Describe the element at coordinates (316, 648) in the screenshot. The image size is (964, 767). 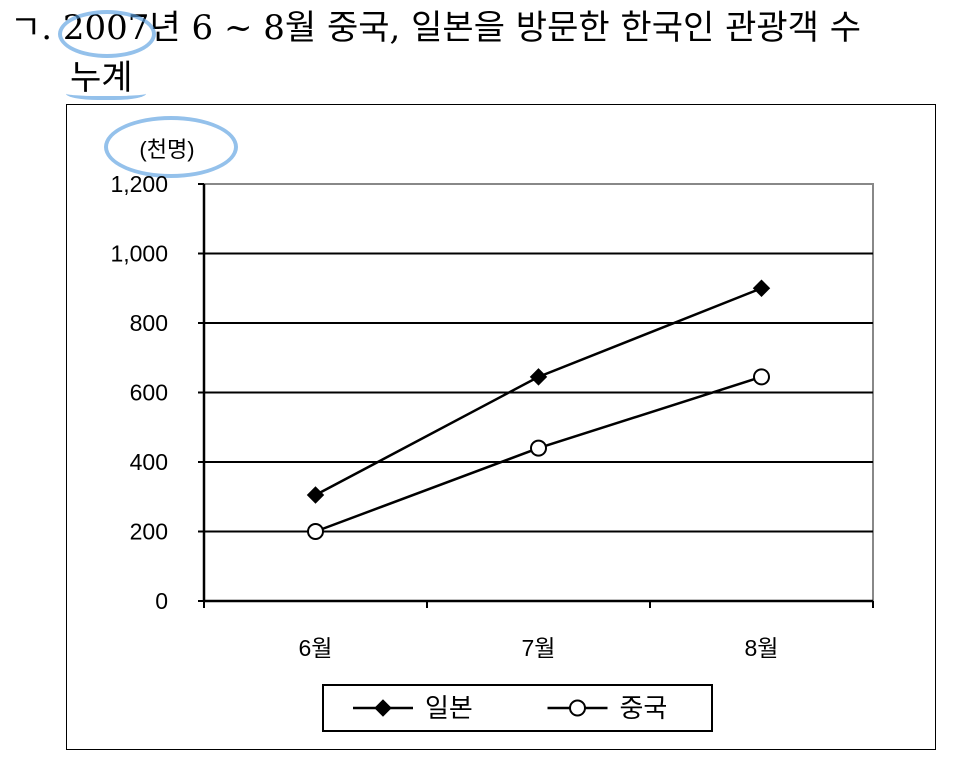
I see `x-tick-label: 6월` at that location.